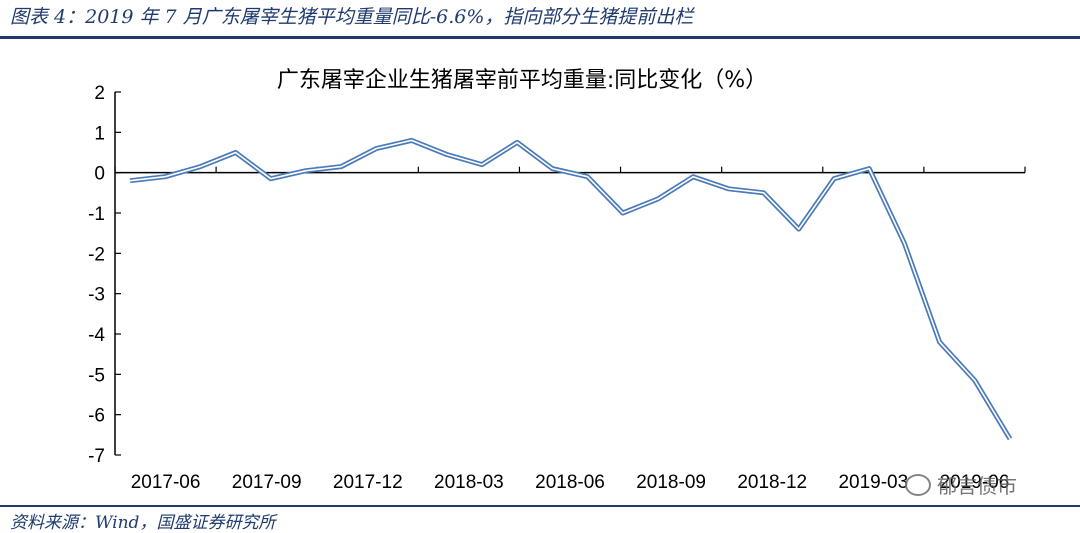  I want to click on chart-title: 广东屠宰企业生猪屠宰前平均重量:同比变化（%）, so click(522, 80).